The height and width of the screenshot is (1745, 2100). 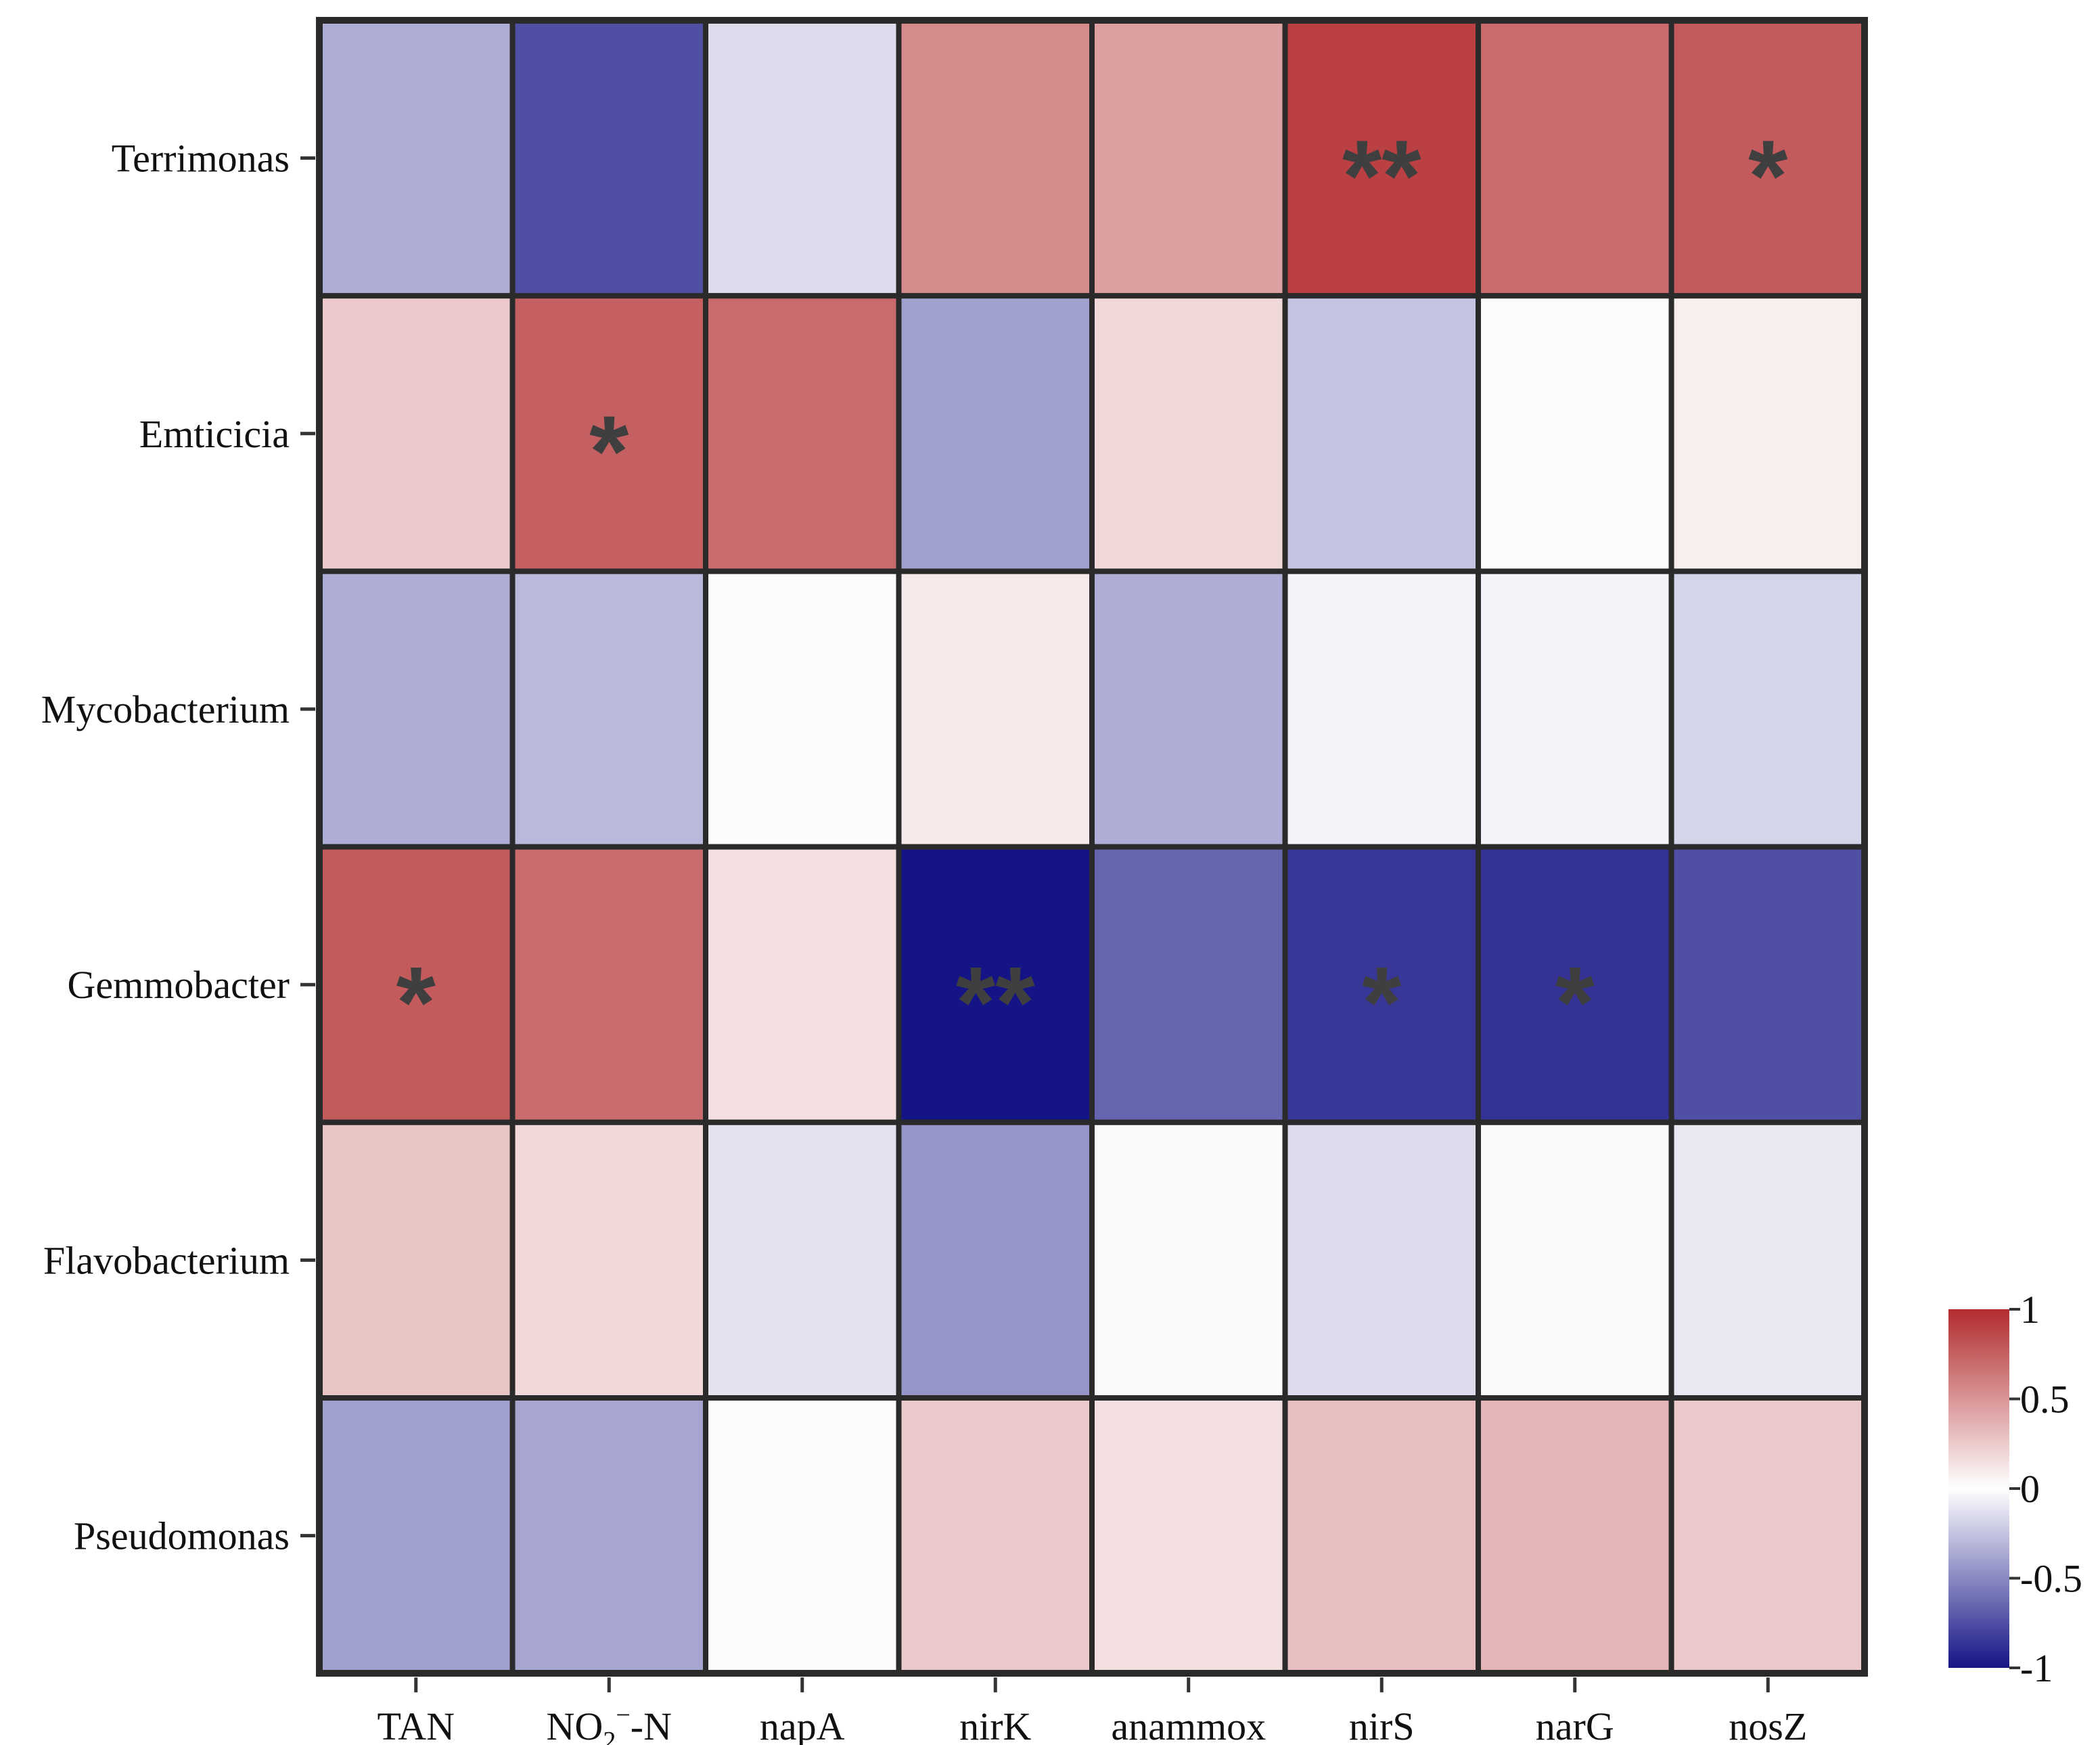 What do you see at coordinates (1189, 709) in the screenshot?
I see `cell-mycobacterium-anammox` at bounding box center [1189, 709].